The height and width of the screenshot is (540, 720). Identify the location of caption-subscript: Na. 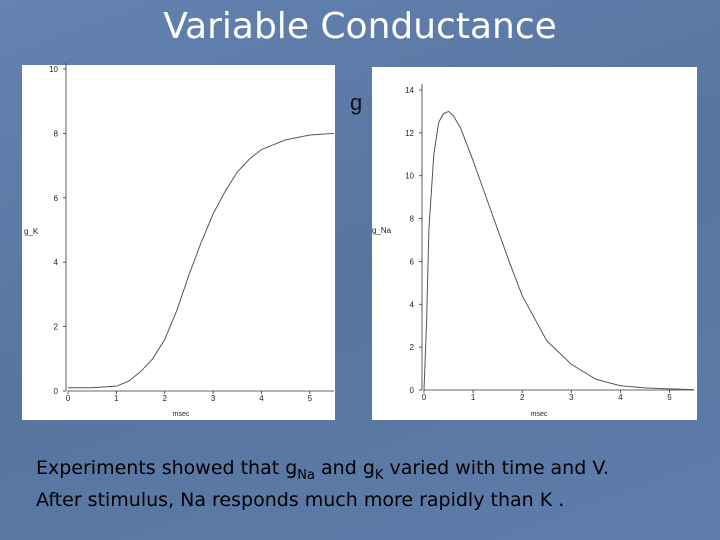
(306, 475).